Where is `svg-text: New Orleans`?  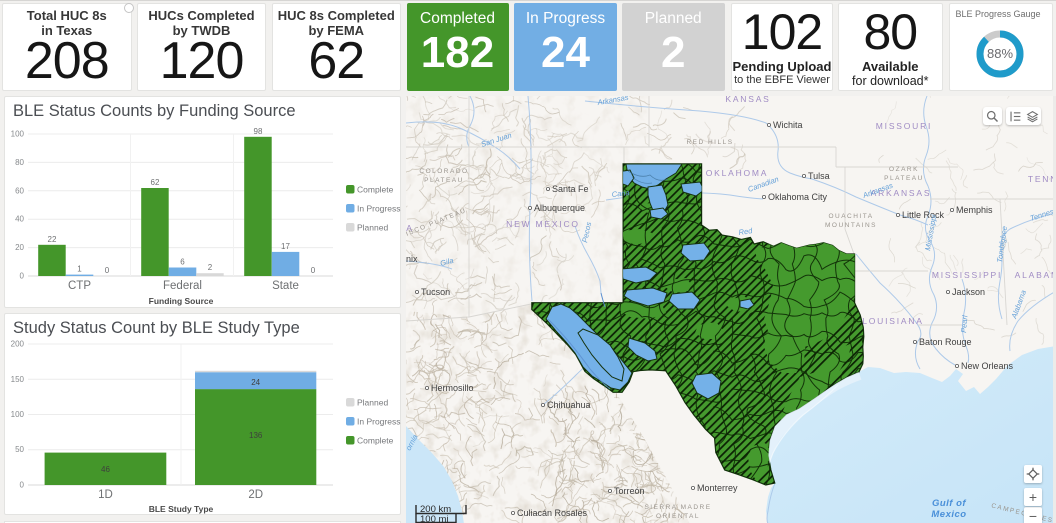 svg-text: New Orleans is located at coordinates (987, 366).